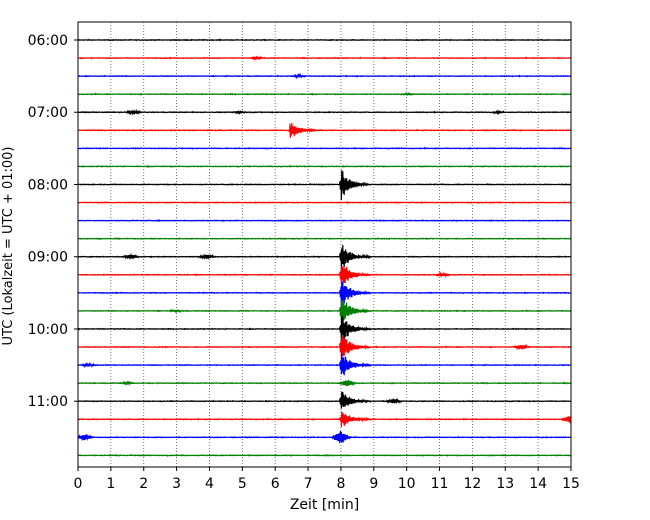 The image size is (650, 520). I want to click on x-tick-label-1: 1, so click(110, 484).